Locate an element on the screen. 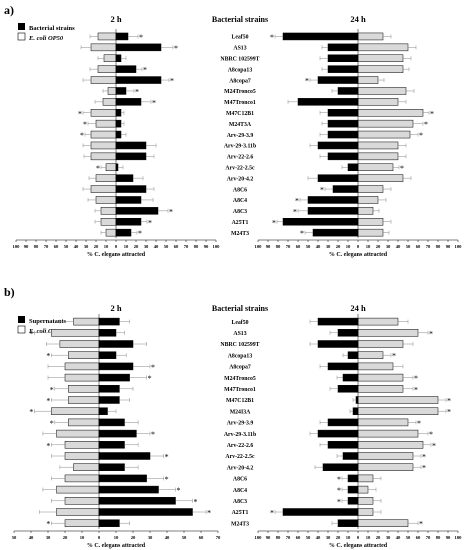 The width and height of the screenshot is (470, 550). strain-label: M24Tronco5 is located at coordinates (240, 92).